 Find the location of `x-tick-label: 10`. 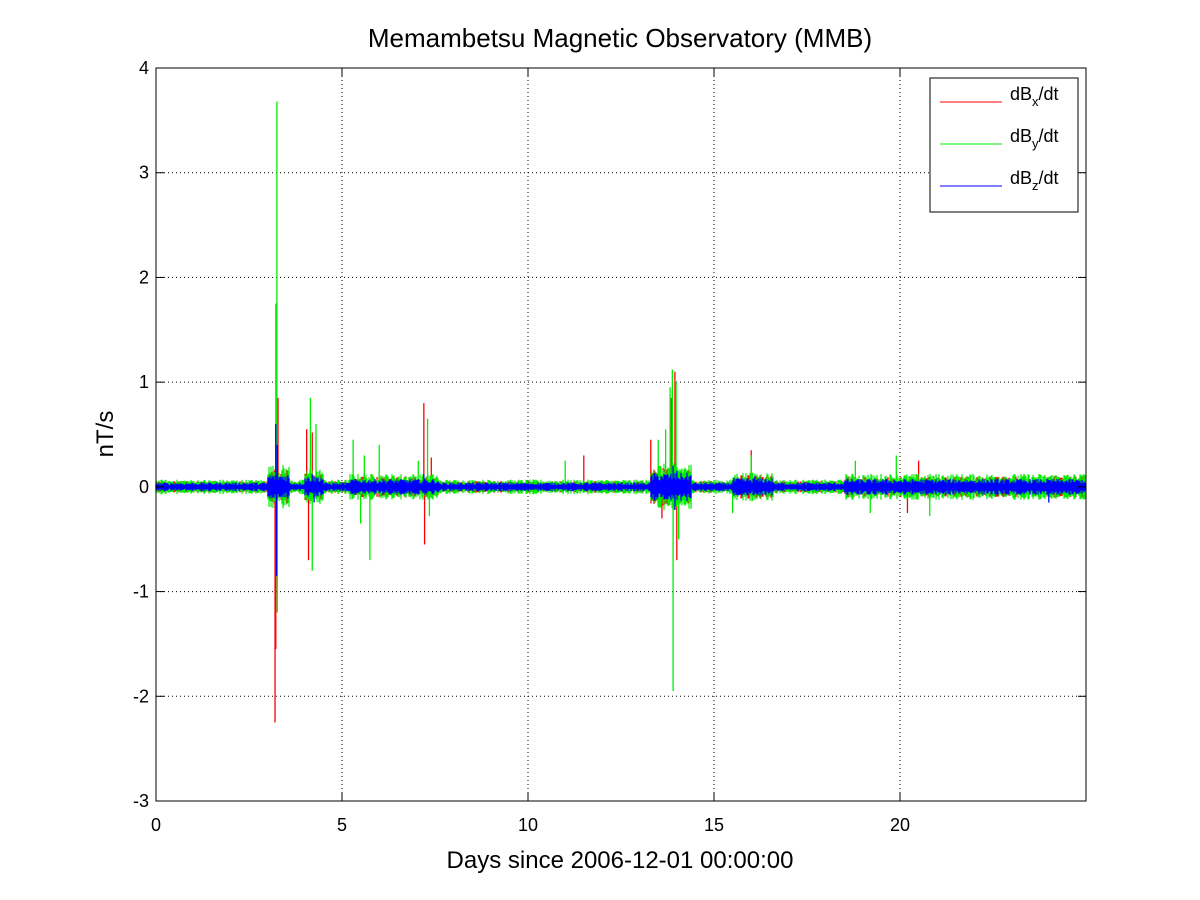

x-tick-label: 10 is located at coordinates (528, 825).